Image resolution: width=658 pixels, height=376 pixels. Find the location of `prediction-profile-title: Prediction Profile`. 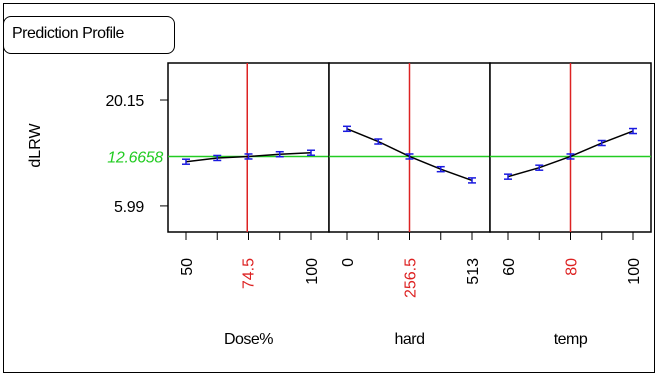

prediction-profile-title: Prediction Profile is located at coordinates (68, 33).